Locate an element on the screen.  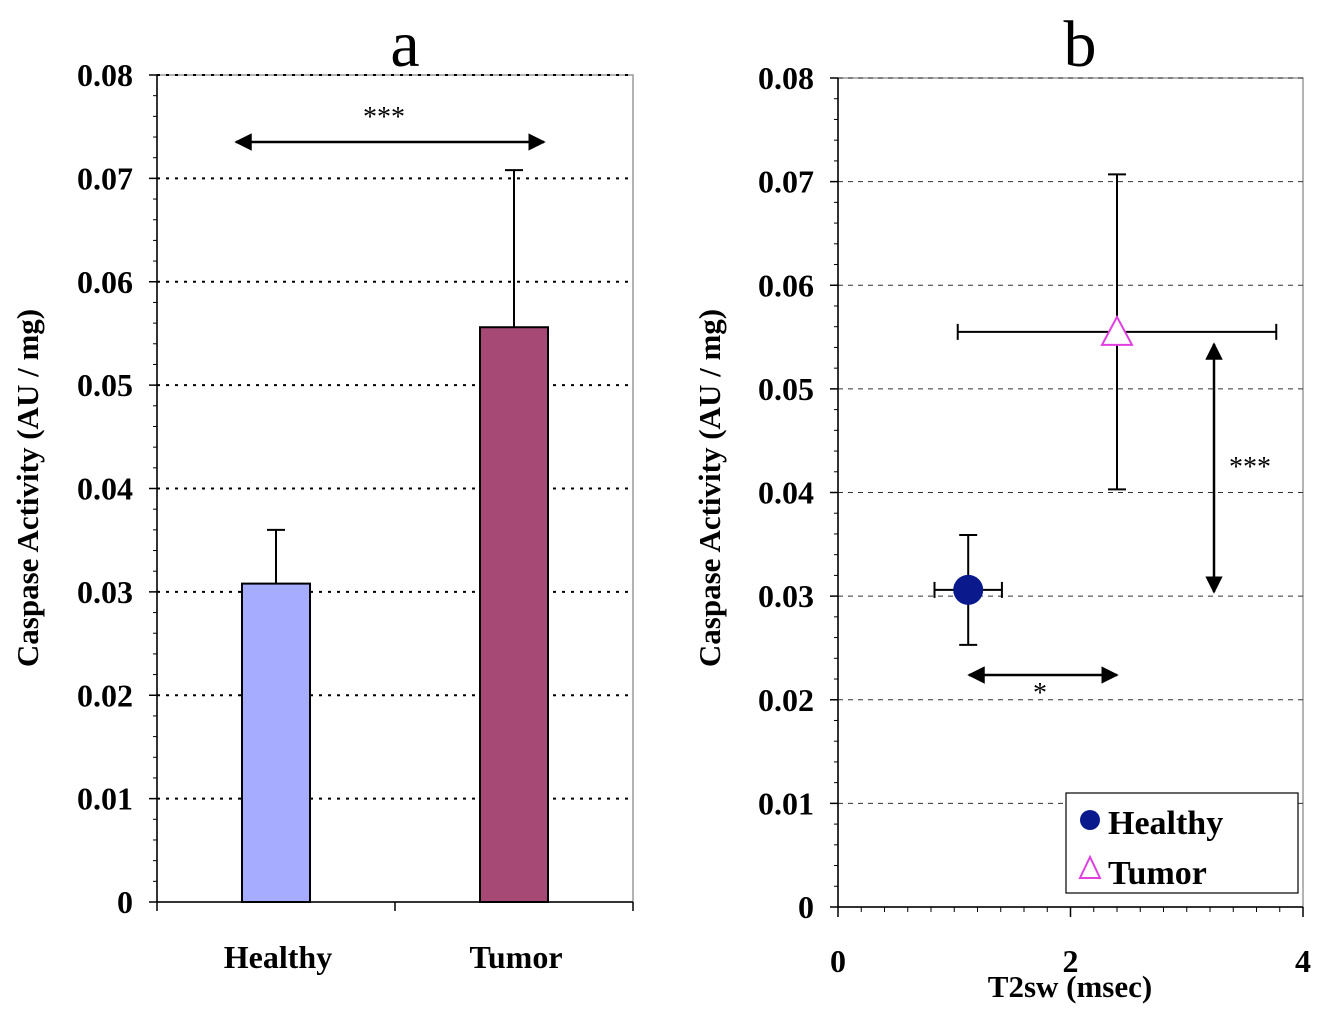
chart-a-y-tick-label: 0.06 is located at coordinates (105, 282).